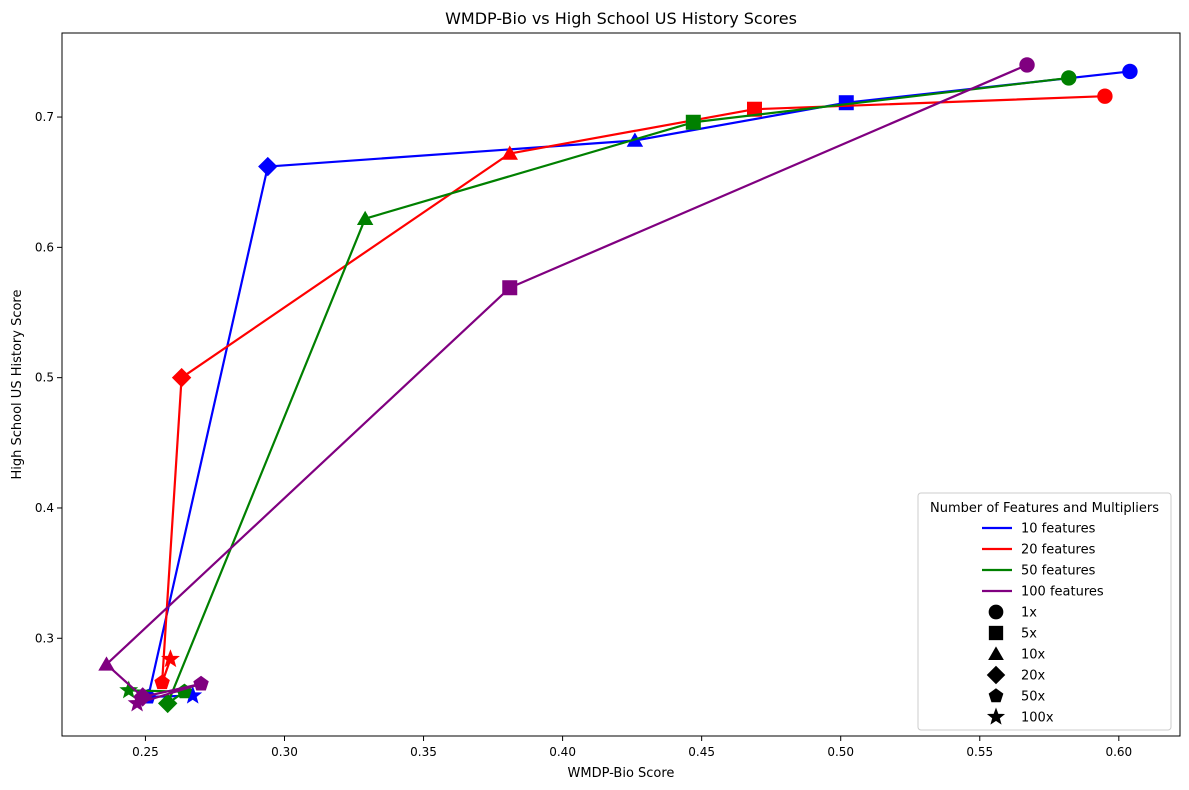 This screenshot has height=790, width=1189. I want to click on legend-label: 1x, so click(1029, 613).